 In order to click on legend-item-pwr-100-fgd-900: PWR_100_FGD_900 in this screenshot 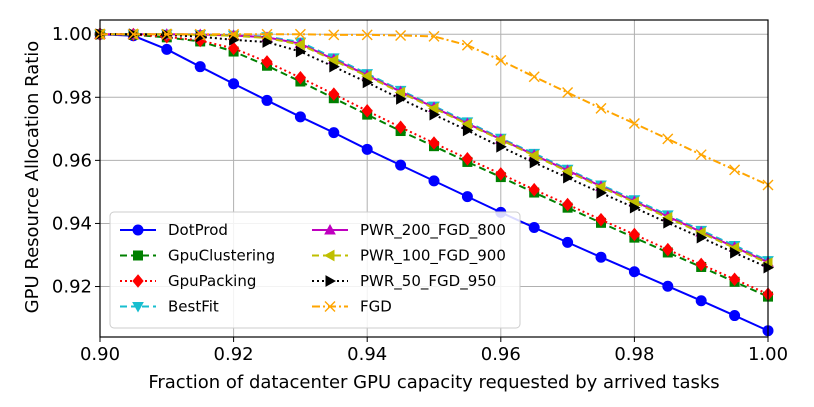, I will do `click(409, 256)`.